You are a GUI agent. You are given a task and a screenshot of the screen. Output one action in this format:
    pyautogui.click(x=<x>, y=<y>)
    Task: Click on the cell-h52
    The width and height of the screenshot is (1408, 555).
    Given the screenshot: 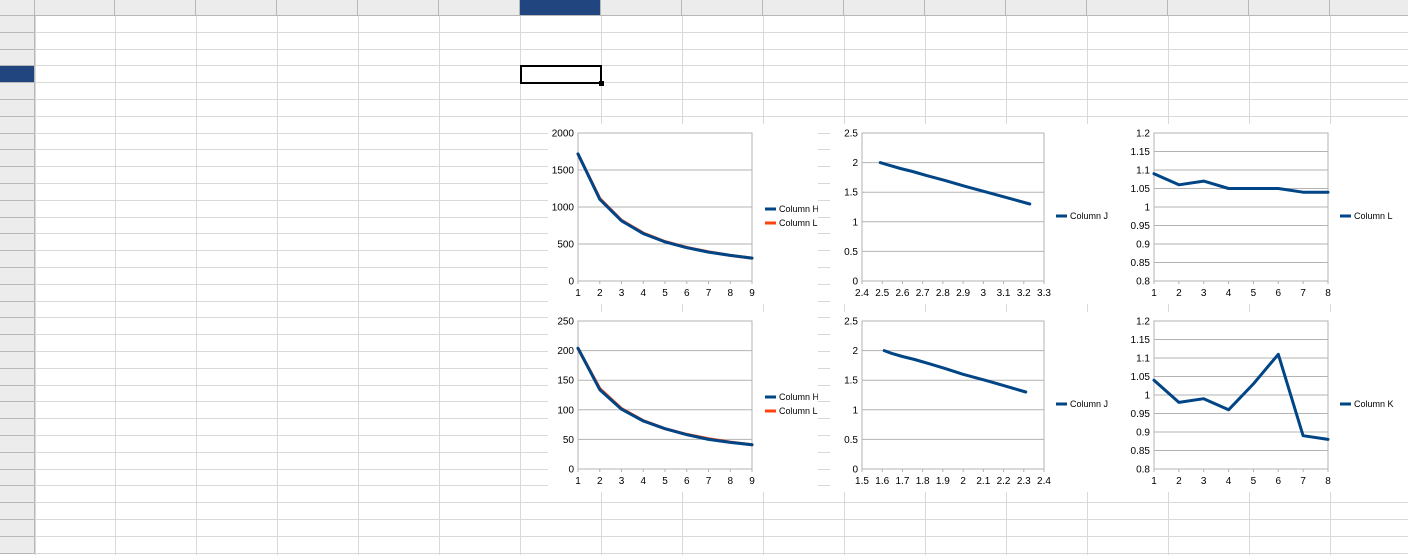 What is the action you would take?
    pyautogui.click(x=75, y=243)
    